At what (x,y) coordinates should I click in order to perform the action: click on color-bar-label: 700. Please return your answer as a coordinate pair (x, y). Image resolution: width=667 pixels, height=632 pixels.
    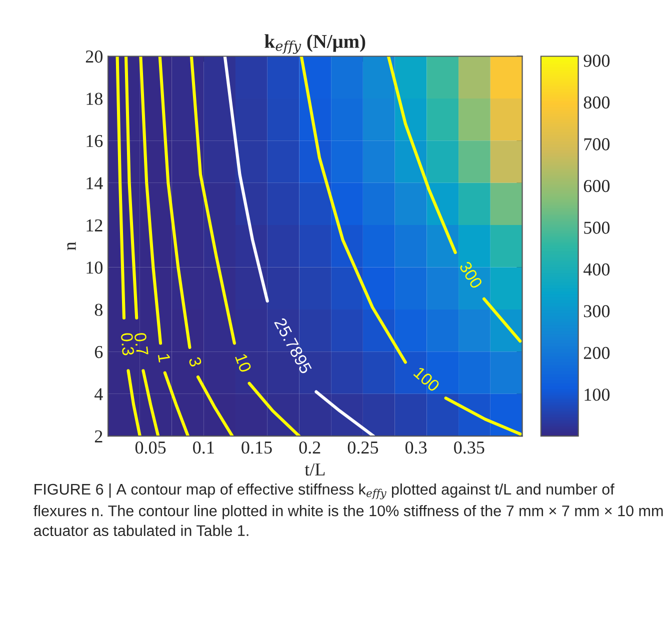
    Looking at the image, I should click on (597, 144).